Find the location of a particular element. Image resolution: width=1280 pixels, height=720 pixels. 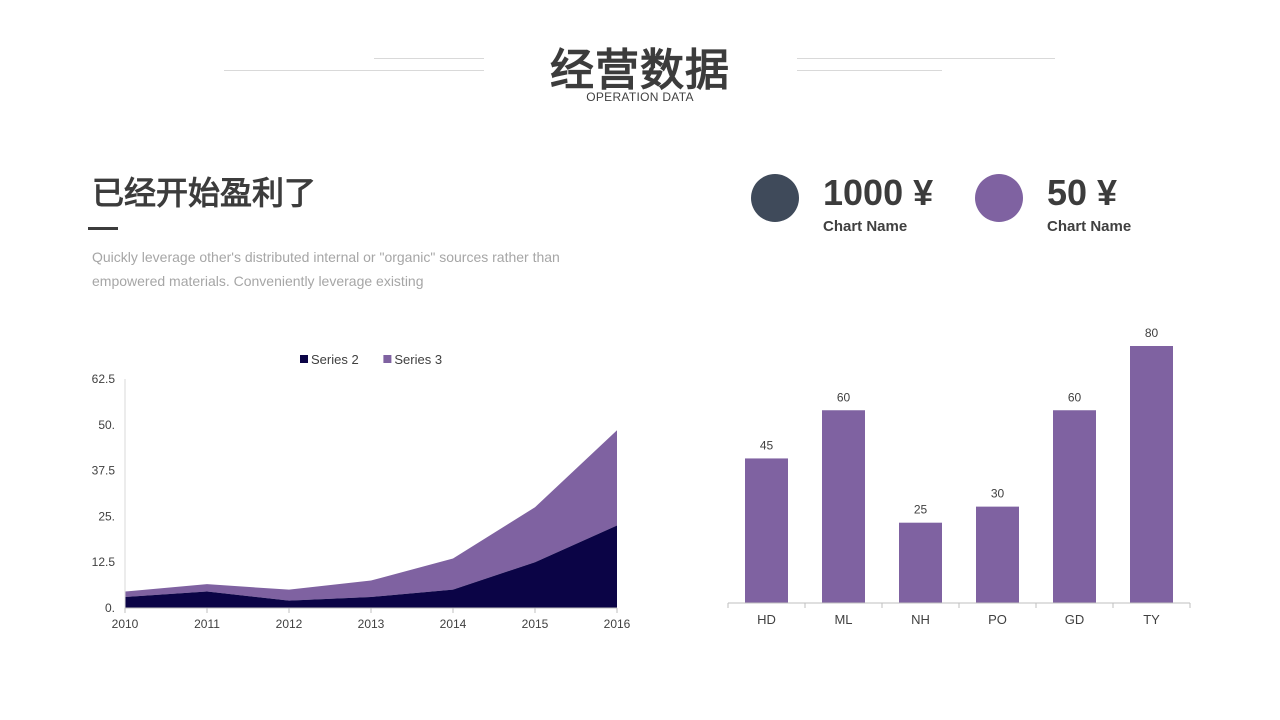

bar-category-label: GD is located at coordinates (1075, 619).